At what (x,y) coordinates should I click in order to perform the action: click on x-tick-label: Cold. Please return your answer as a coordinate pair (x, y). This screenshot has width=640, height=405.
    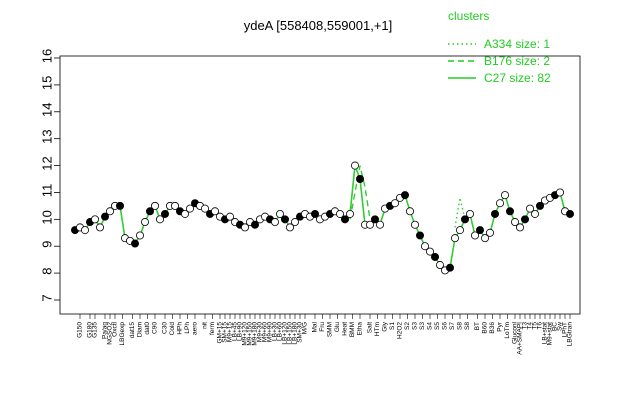
    Looking at the image, I should click on (172, 329).